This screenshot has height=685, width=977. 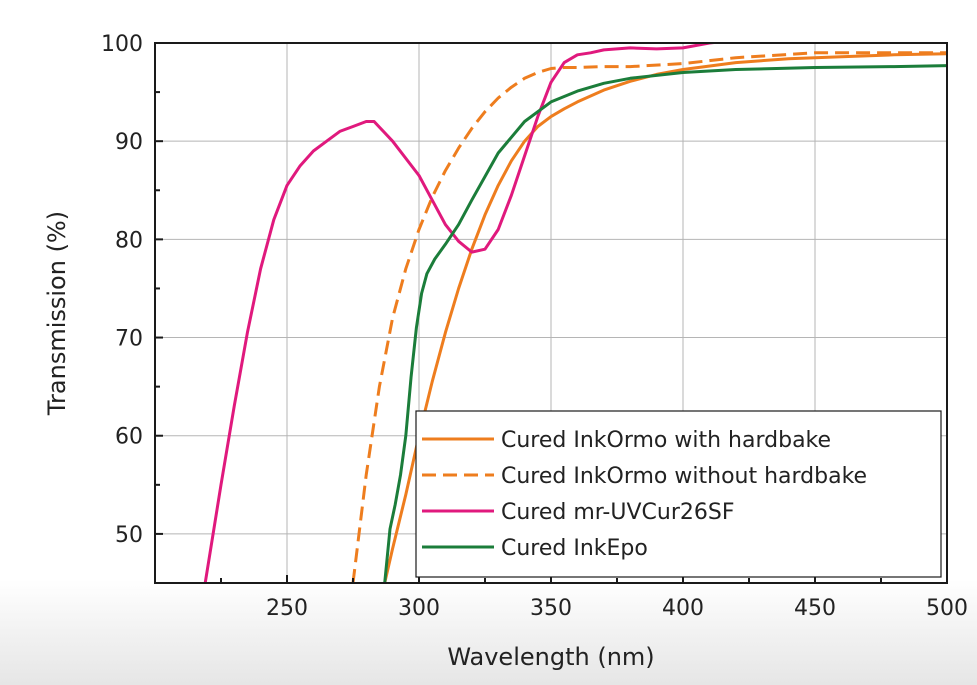 What do you see at coordinates (129, 437) in the screenshot?
I see `y-tick-label: 60` at bounding box center [129, 437].